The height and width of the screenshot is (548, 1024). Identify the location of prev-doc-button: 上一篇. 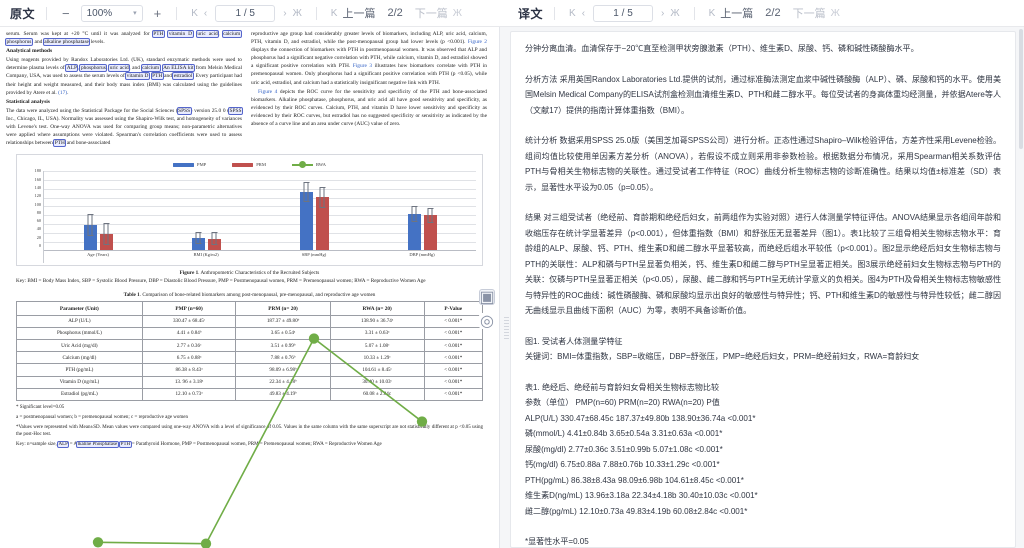
(359, 14).